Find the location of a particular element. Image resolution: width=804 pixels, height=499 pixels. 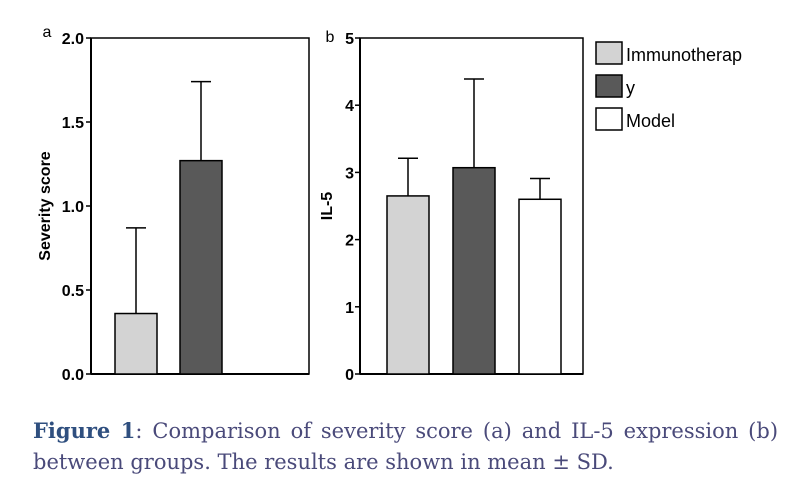

legend-label: Model is located at coordinates (650, 121).